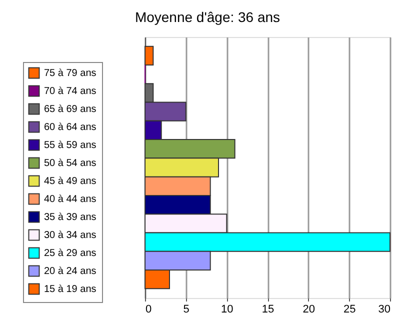 This screenshot has width=415, height=329. I want to click on legend-label: 60 à 64 ans, so click(70, 127).